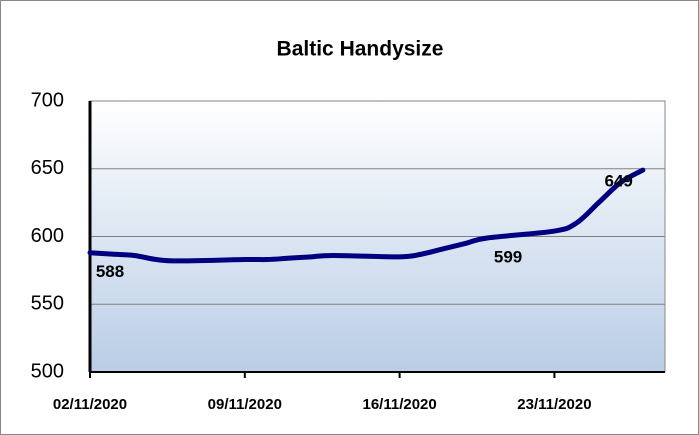 This screenshot has height=435, width=699. Describe the element at coordinates (47, 236) in the screenshot. I see `y-tick-label: 600` at that location.